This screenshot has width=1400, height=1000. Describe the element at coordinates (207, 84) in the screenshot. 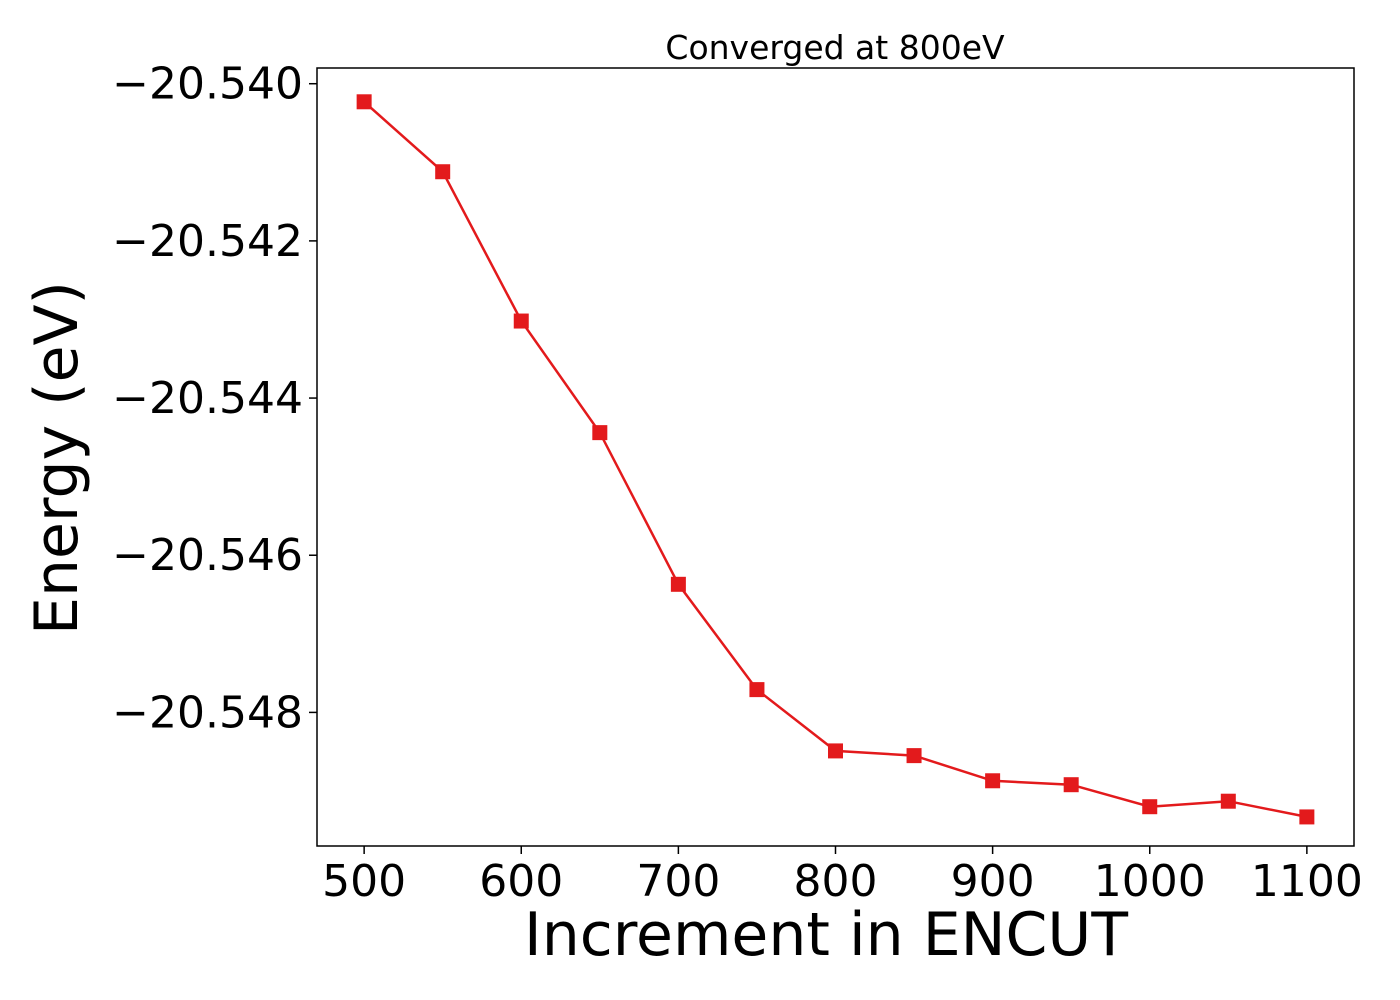

I see `y-tick-label: −20.540` at that location.